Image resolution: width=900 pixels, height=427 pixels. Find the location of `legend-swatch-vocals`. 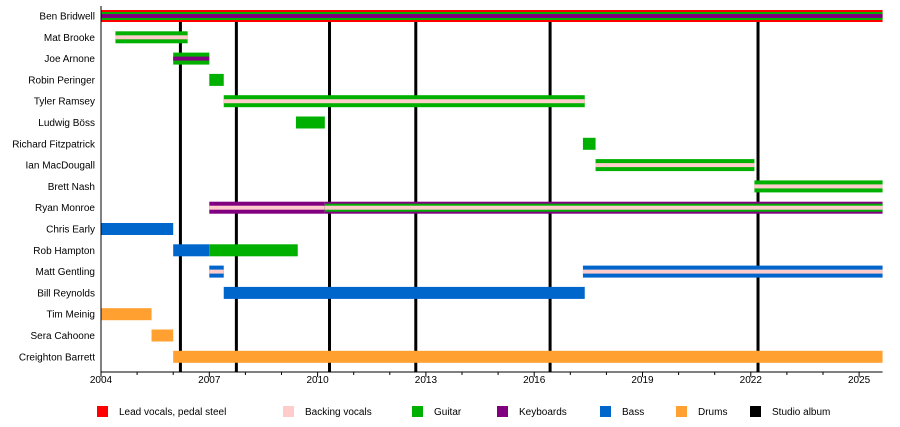

legend-swatch-vocals is located at coordinates (102, 411).